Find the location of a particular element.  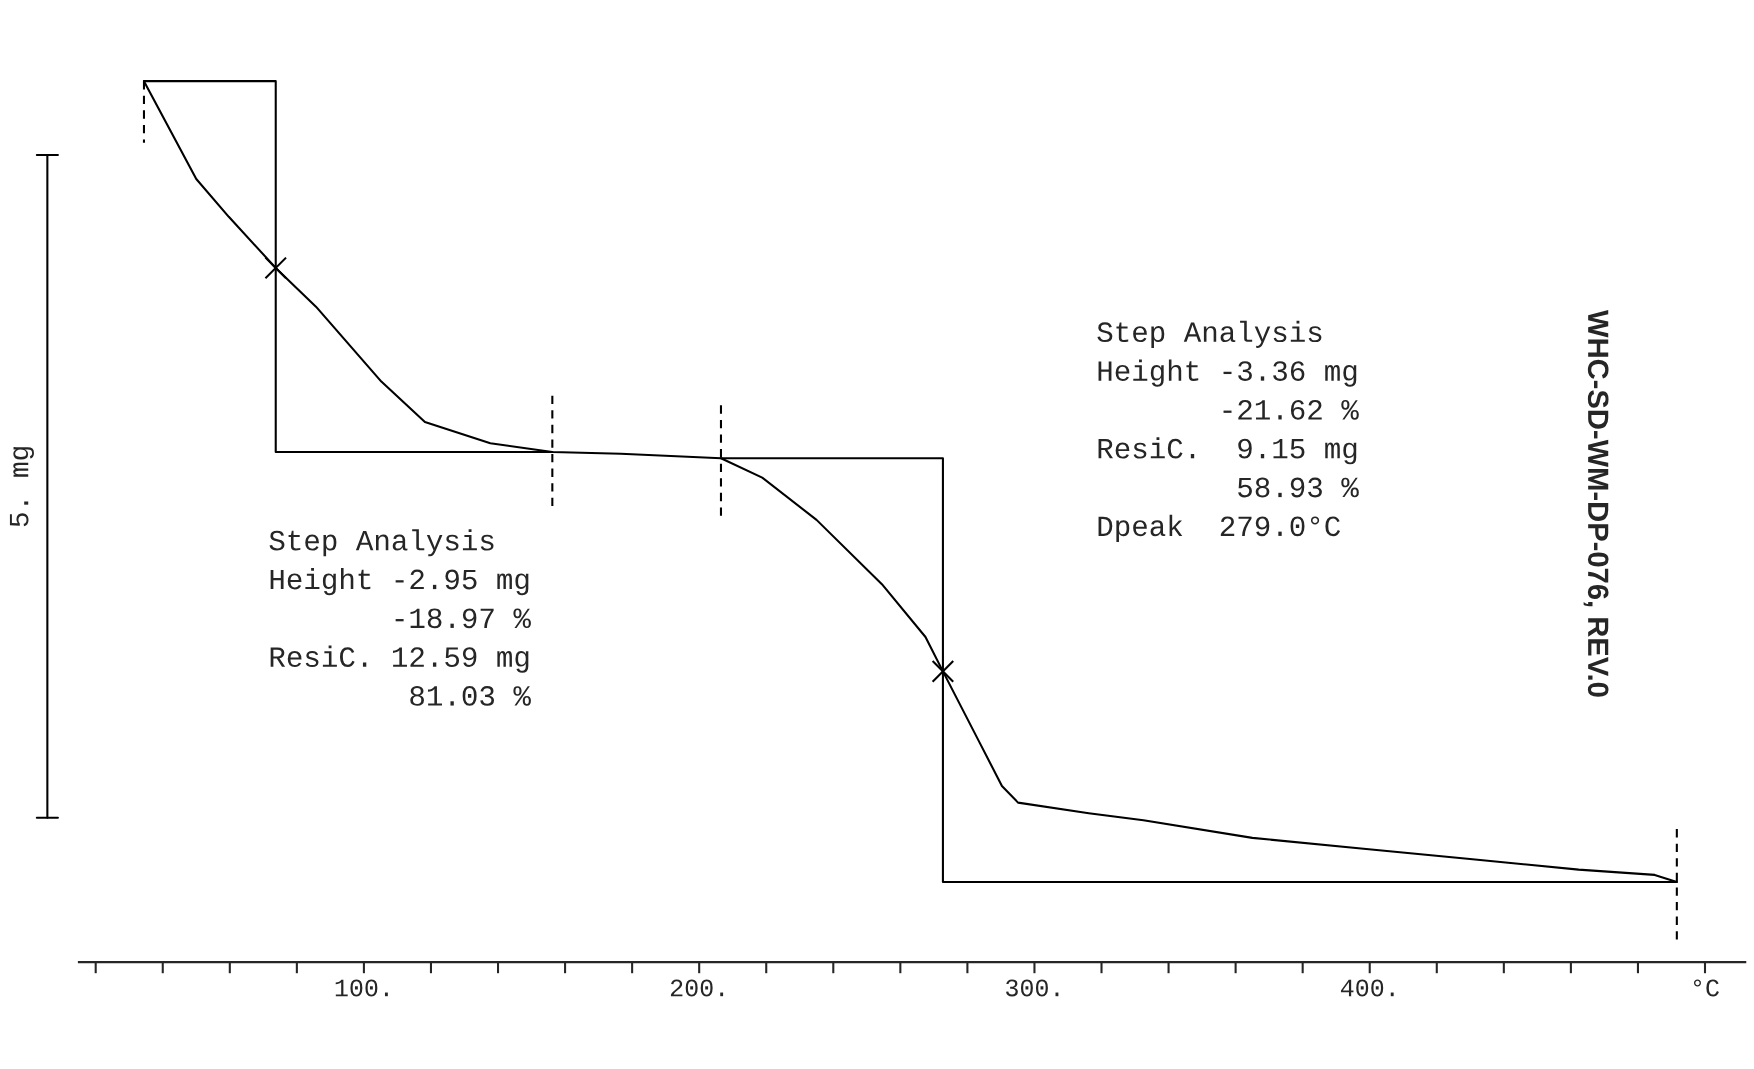

x-tick-label: 300. is located at coordinates (1032, 988).